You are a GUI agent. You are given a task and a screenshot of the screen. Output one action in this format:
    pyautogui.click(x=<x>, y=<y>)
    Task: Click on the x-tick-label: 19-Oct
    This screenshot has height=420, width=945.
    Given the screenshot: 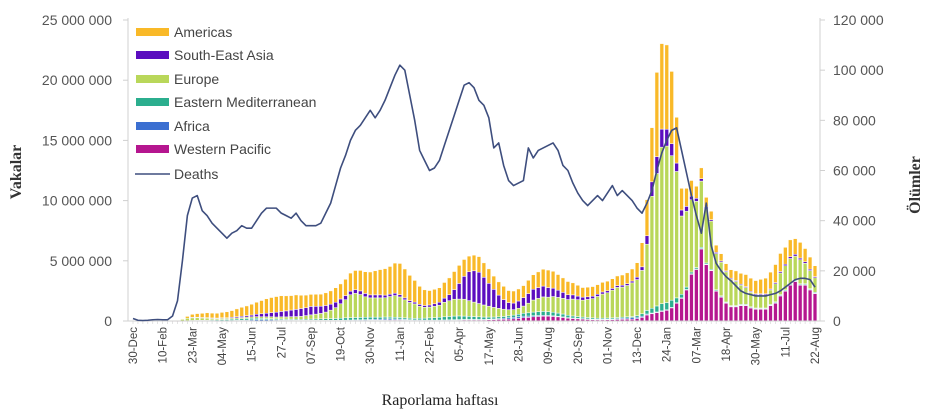 What is the action you would take?
    pyautogui.click(x=342, y=343)
    